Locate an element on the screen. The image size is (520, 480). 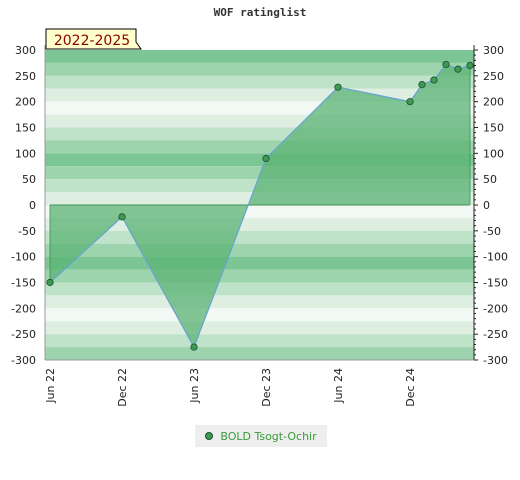
y-tick-label: -300 is located at coordinates (23, 360).